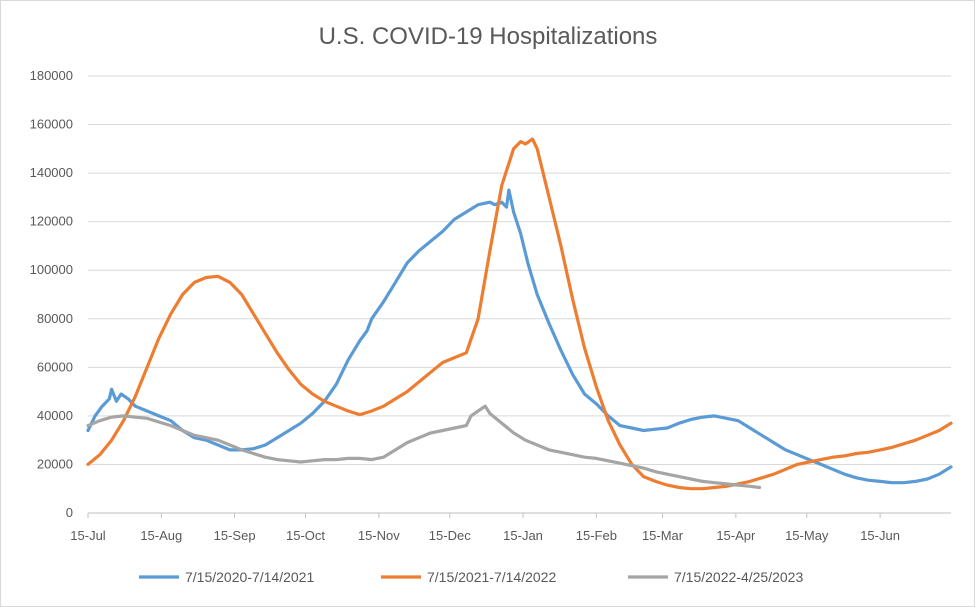  What do you see at coordinates (69, 512) in the screenshot?
I see `y-tick-label: 0` at bounding box center [69, 512].